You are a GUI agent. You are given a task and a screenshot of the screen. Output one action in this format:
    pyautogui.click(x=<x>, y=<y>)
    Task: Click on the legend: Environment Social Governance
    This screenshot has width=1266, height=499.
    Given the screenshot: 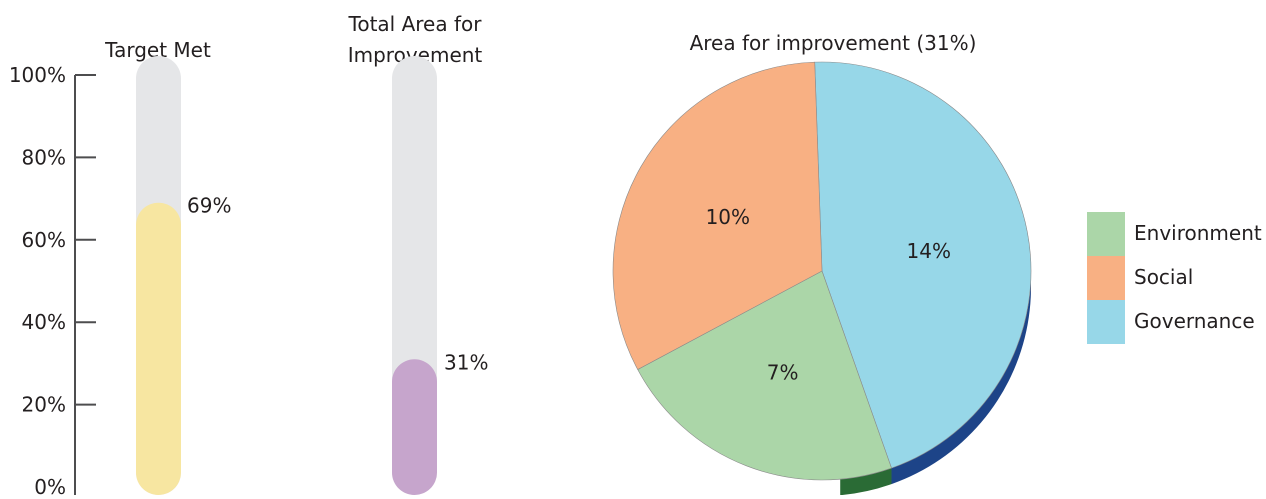 What is the action you would take?
    pyautogui.click(x=1174, y=278)
    